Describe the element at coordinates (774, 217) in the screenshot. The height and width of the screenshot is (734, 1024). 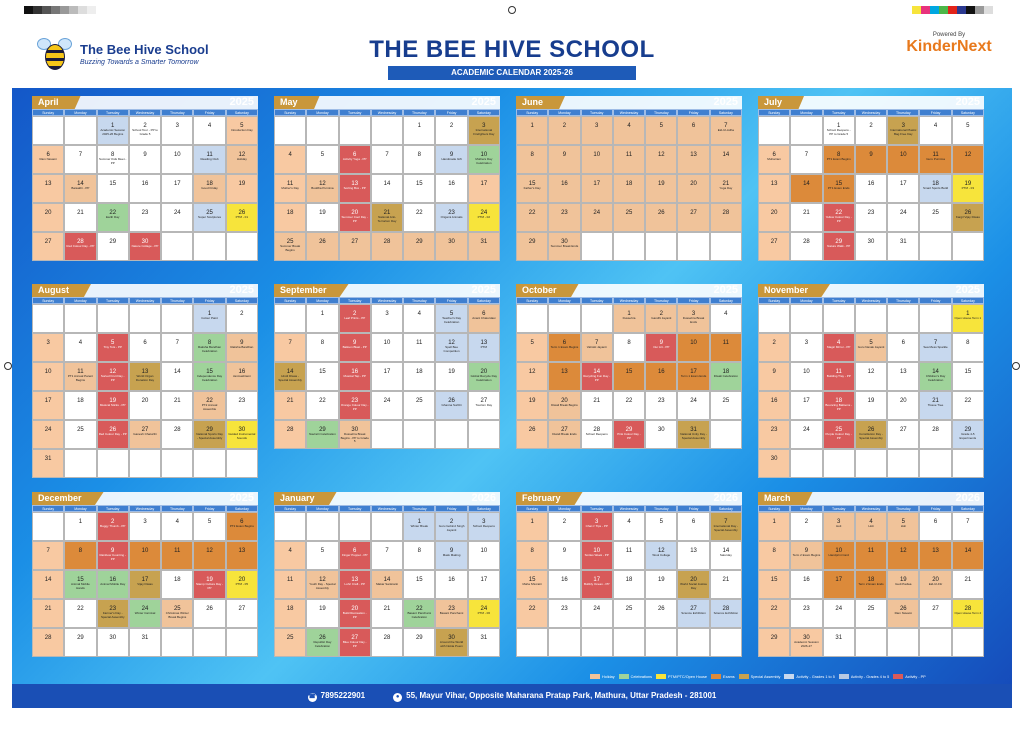
I see `day-cell: 20` at that location.